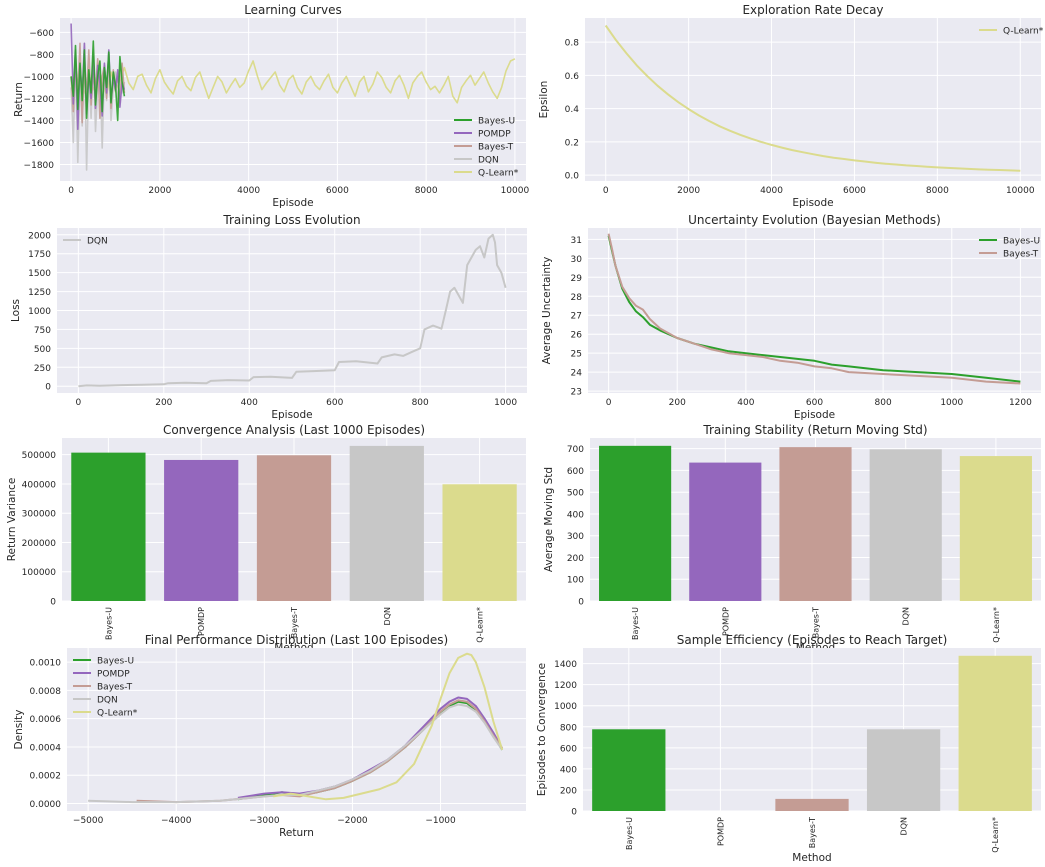 Image resolution: width=1045 pixels, height=867 pixels. What do you see at coordinates (576, 393) in the screenshot?
I see `y-tick-label: 23` at bounding box center [576, 393].